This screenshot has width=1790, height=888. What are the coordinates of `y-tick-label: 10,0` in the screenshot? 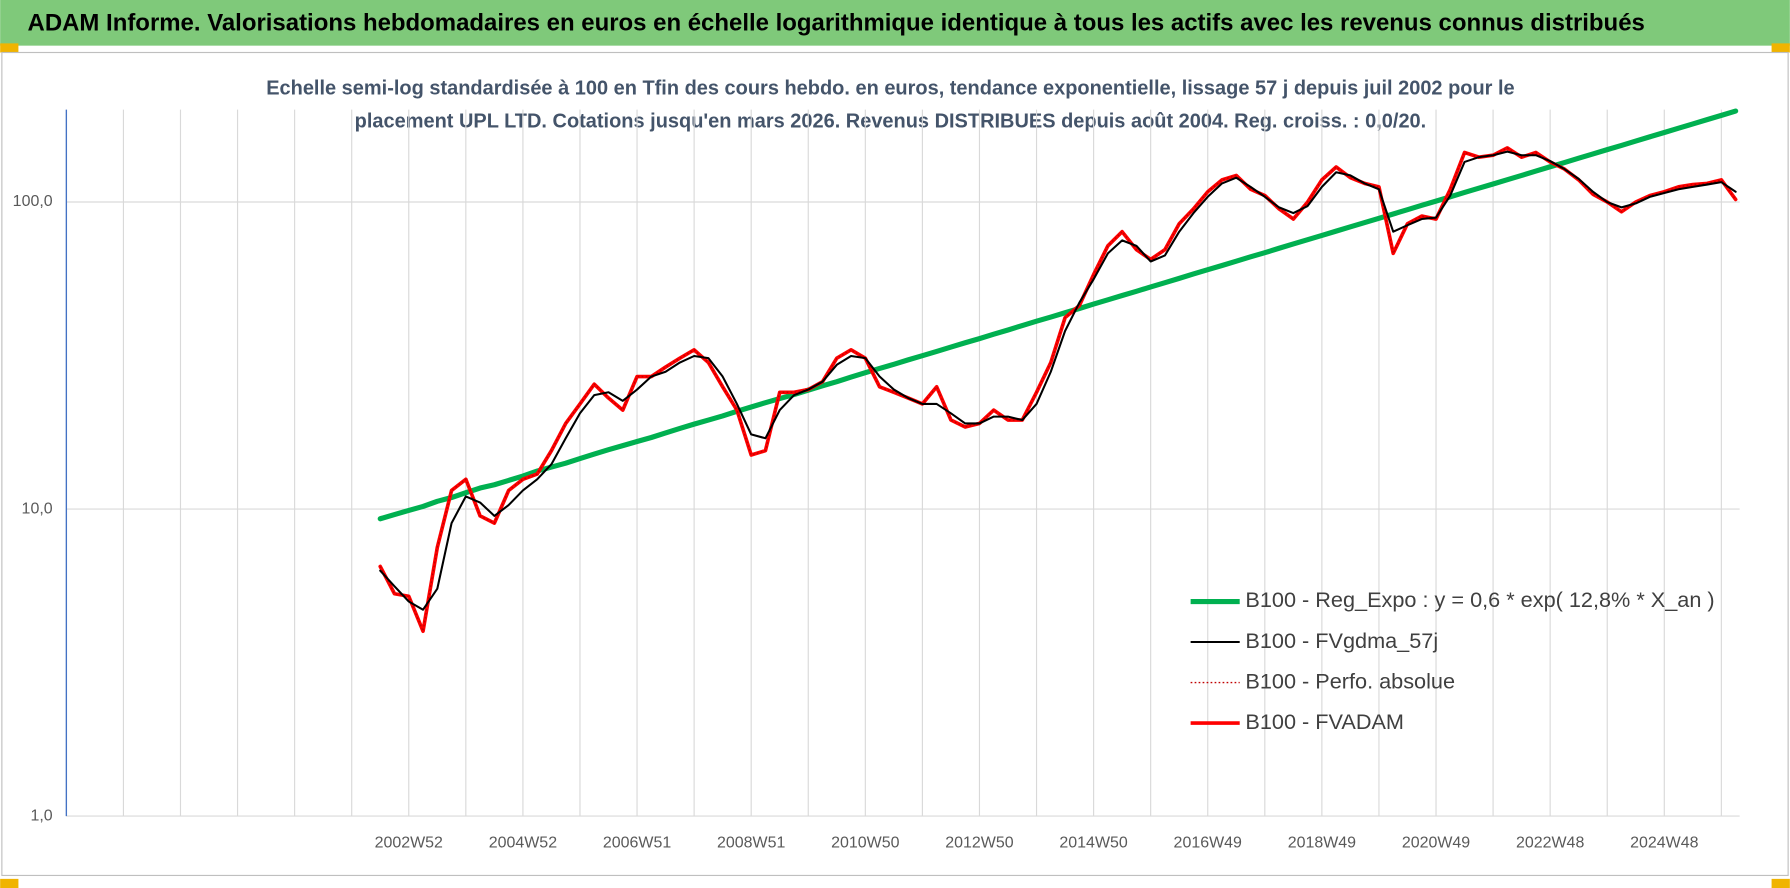 It's located at (37, 508).